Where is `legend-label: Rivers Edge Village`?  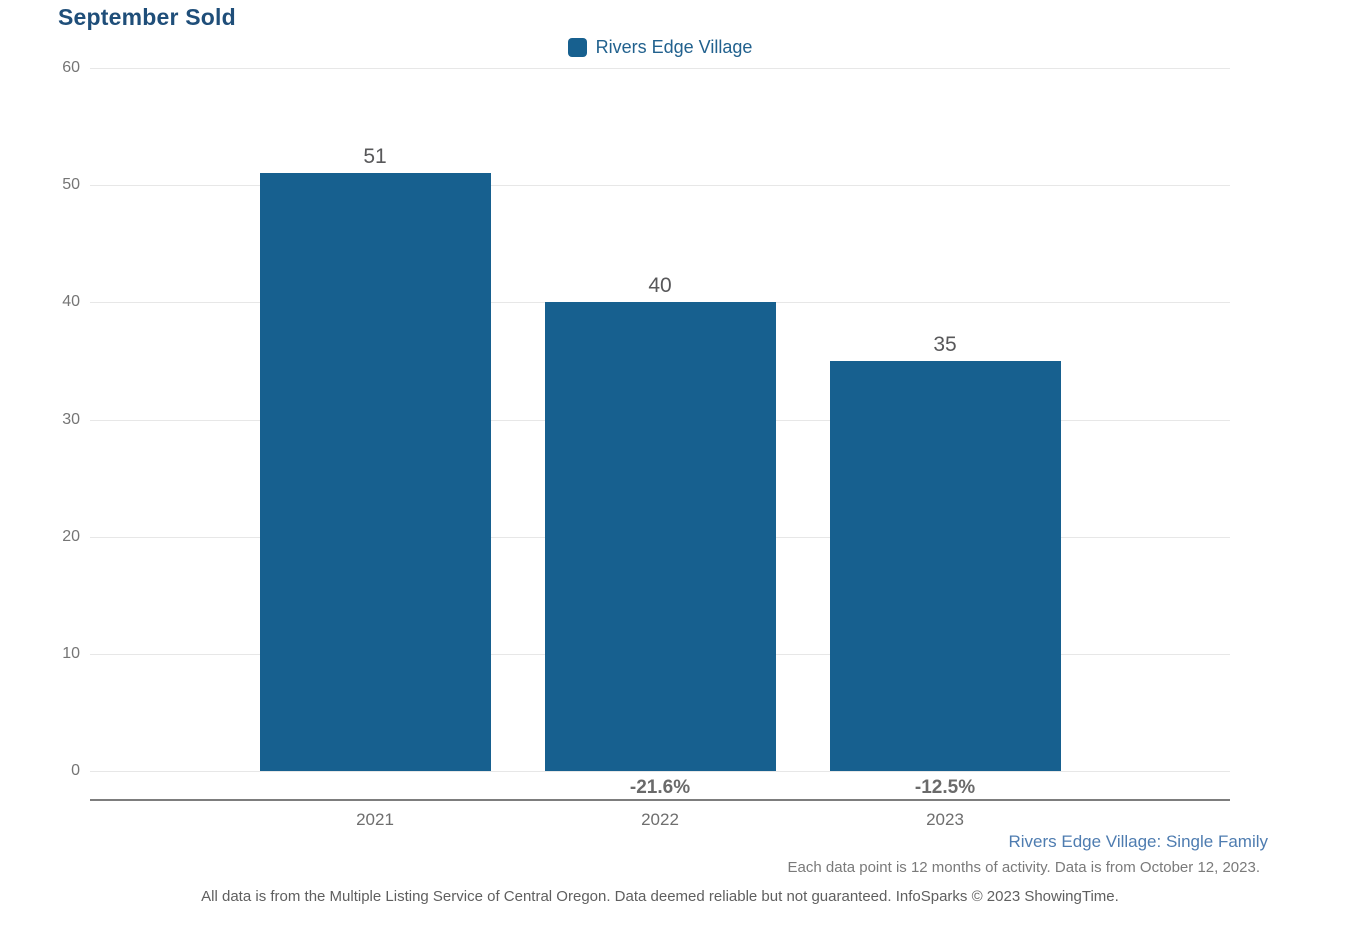
legend-label: Rivers Edge Village is located at coordinates (674, 46).